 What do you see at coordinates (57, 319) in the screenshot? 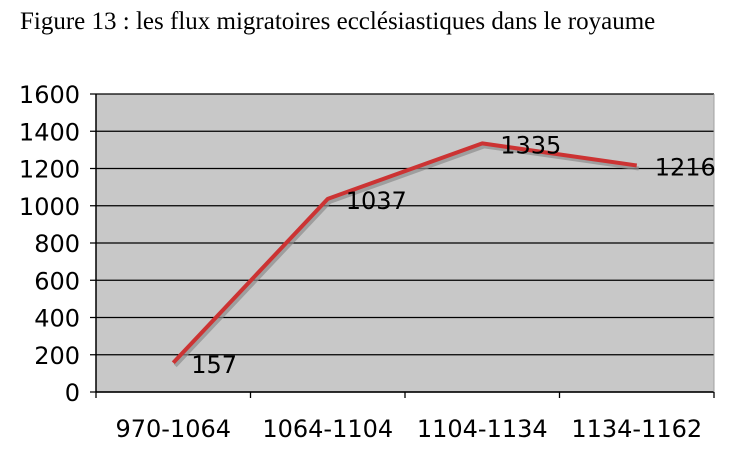
I see `y-tick-label: 400` at bounding box center [57, 319].